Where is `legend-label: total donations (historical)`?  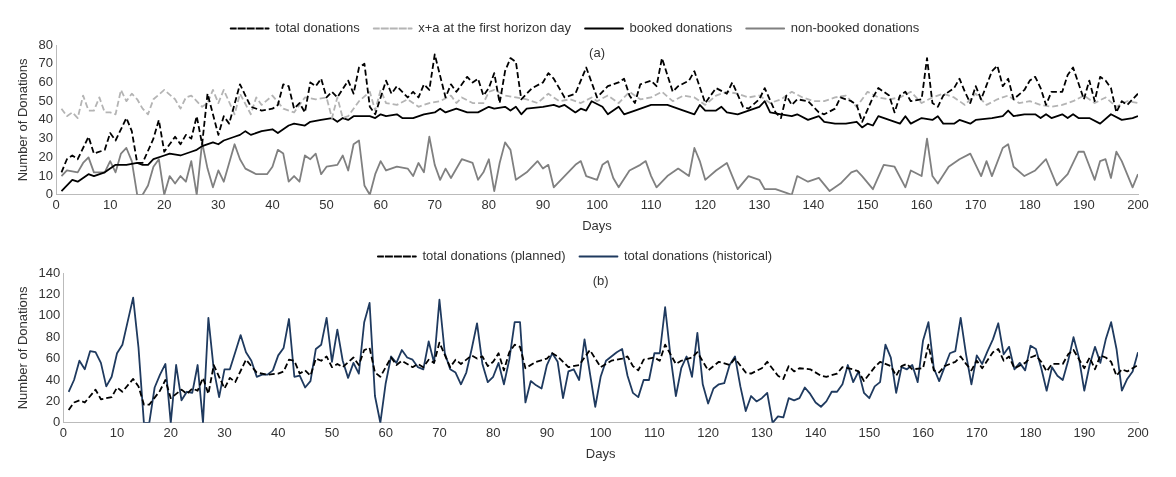 legend-label: total donations (historical) is located at coordinates (698, 256).